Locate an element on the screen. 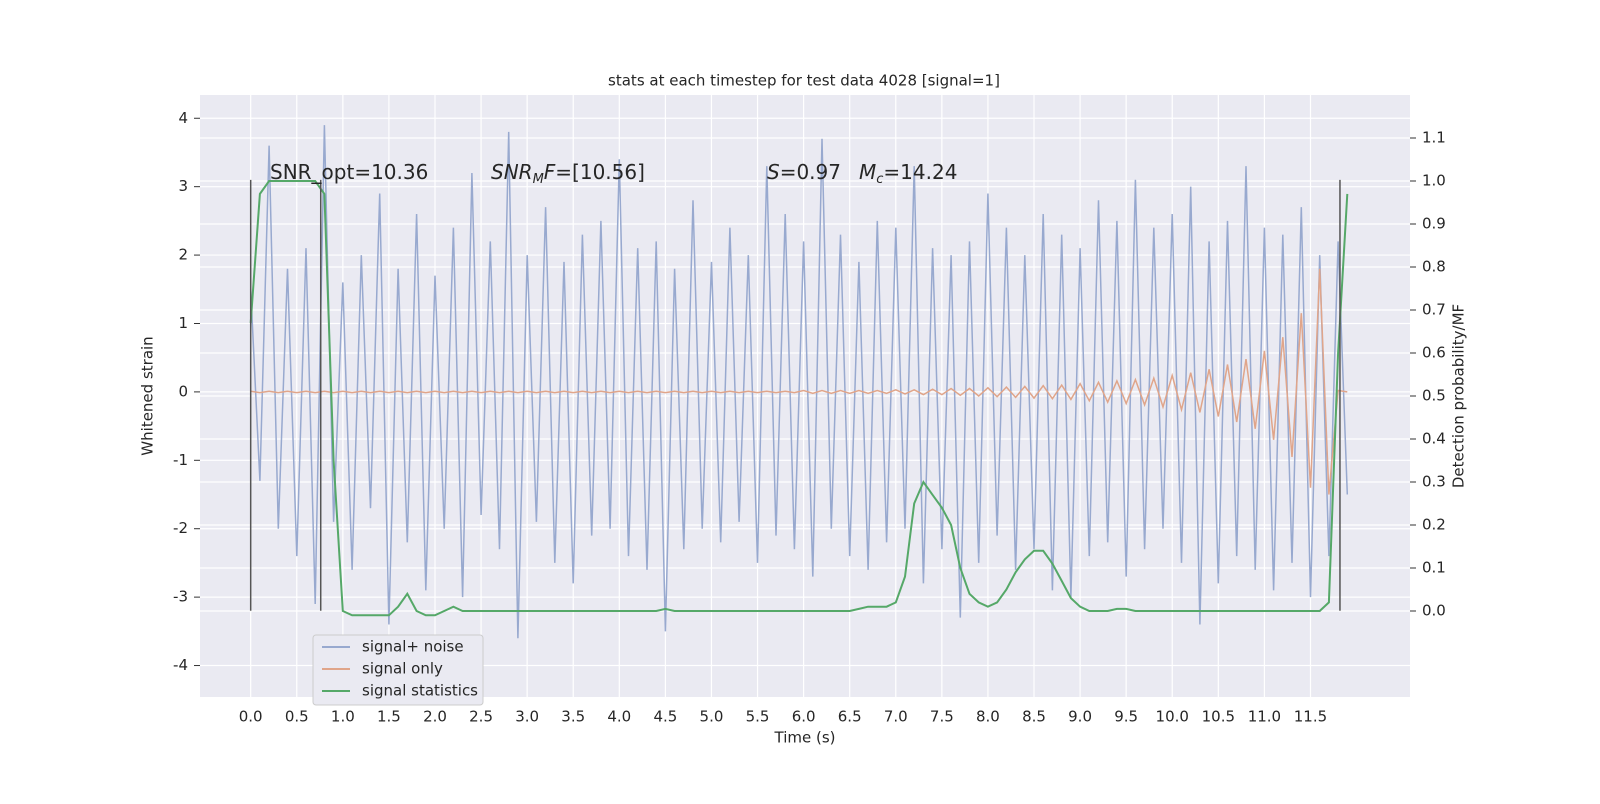 This screenshot has height=804, width=1600. x-tick-label: 11.5 is located at coordinates (1310, 717).